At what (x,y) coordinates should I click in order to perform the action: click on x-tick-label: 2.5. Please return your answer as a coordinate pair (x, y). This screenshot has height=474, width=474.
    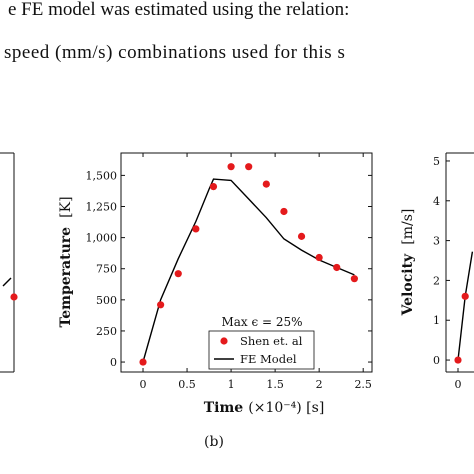
    Looking at the image, I should click on (363, 384).